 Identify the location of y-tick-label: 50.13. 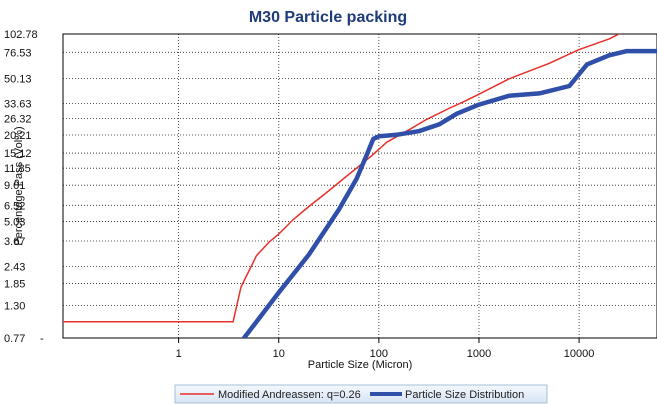
(18, 80).